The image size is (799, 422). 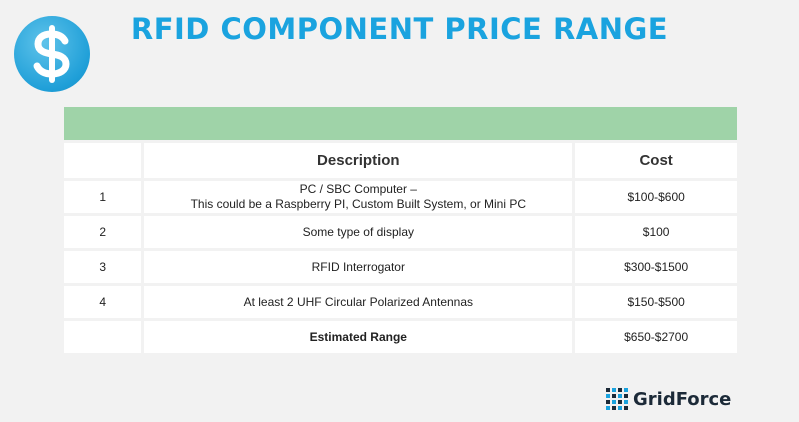 I want to click on column-header-number, so click(x=103, y=160).